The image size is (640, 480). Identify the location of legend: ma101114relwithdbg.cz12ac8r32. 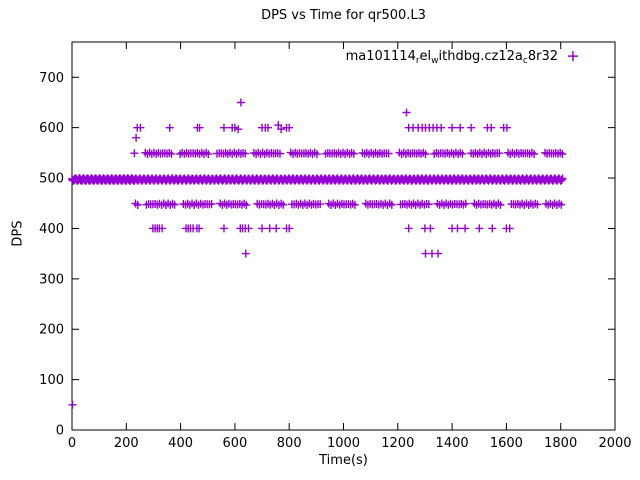
(451, 57).